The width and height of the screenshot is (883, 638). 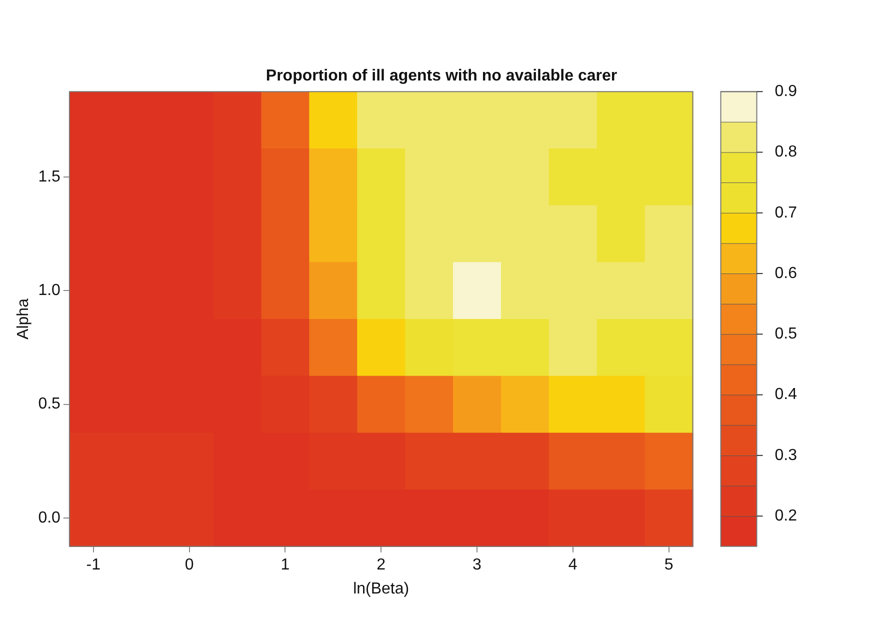 What do you see at coordinates (381, 589) in the screenshot?
I see `x-axis-title: ln(Beta)` at bounding box center [381, 589].